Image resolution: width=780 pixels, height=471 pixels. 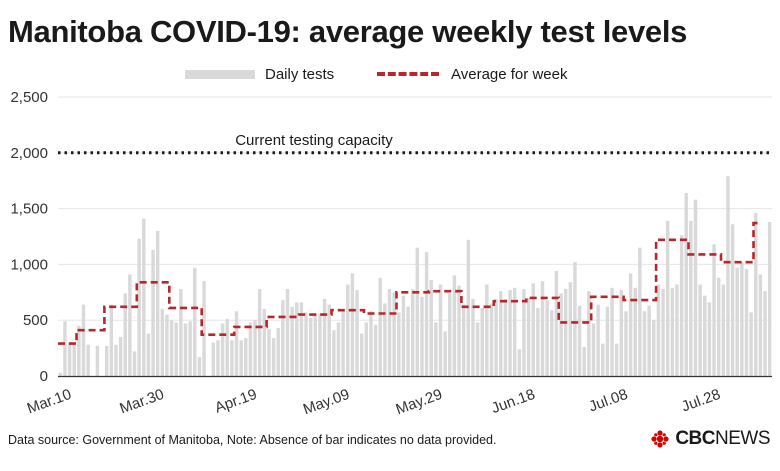 What do you see at coordinates (472, 74) in the screenshot?
I see `legend-item-weekly-average: Average for week` at bounding box center [472, 74].